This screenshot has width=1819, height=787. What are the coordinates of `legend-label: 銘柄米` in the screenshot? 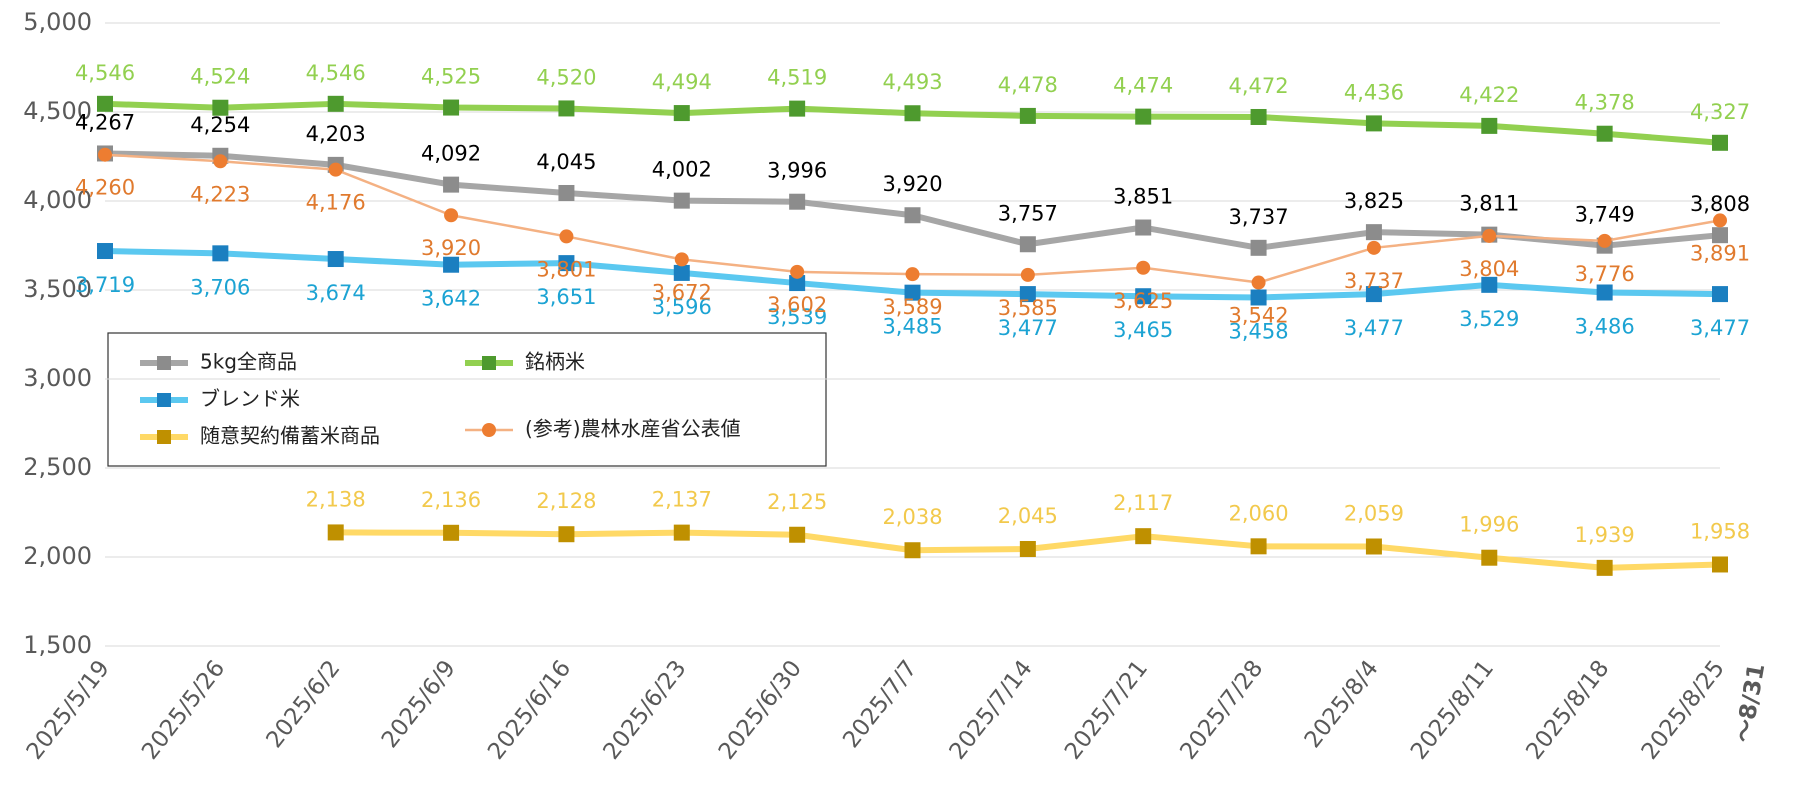 It's located at (555, 362).